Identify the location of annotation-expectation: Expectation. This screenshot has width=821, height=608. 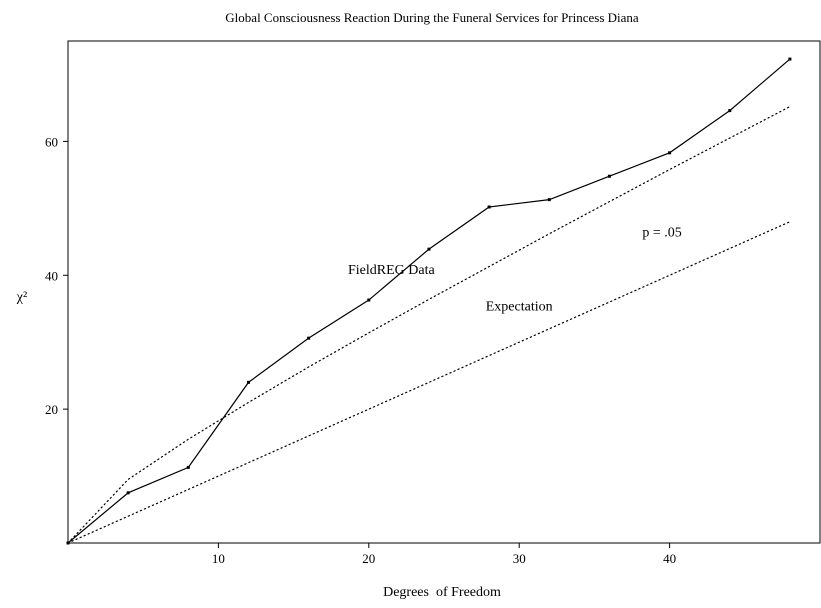
(519, 307).